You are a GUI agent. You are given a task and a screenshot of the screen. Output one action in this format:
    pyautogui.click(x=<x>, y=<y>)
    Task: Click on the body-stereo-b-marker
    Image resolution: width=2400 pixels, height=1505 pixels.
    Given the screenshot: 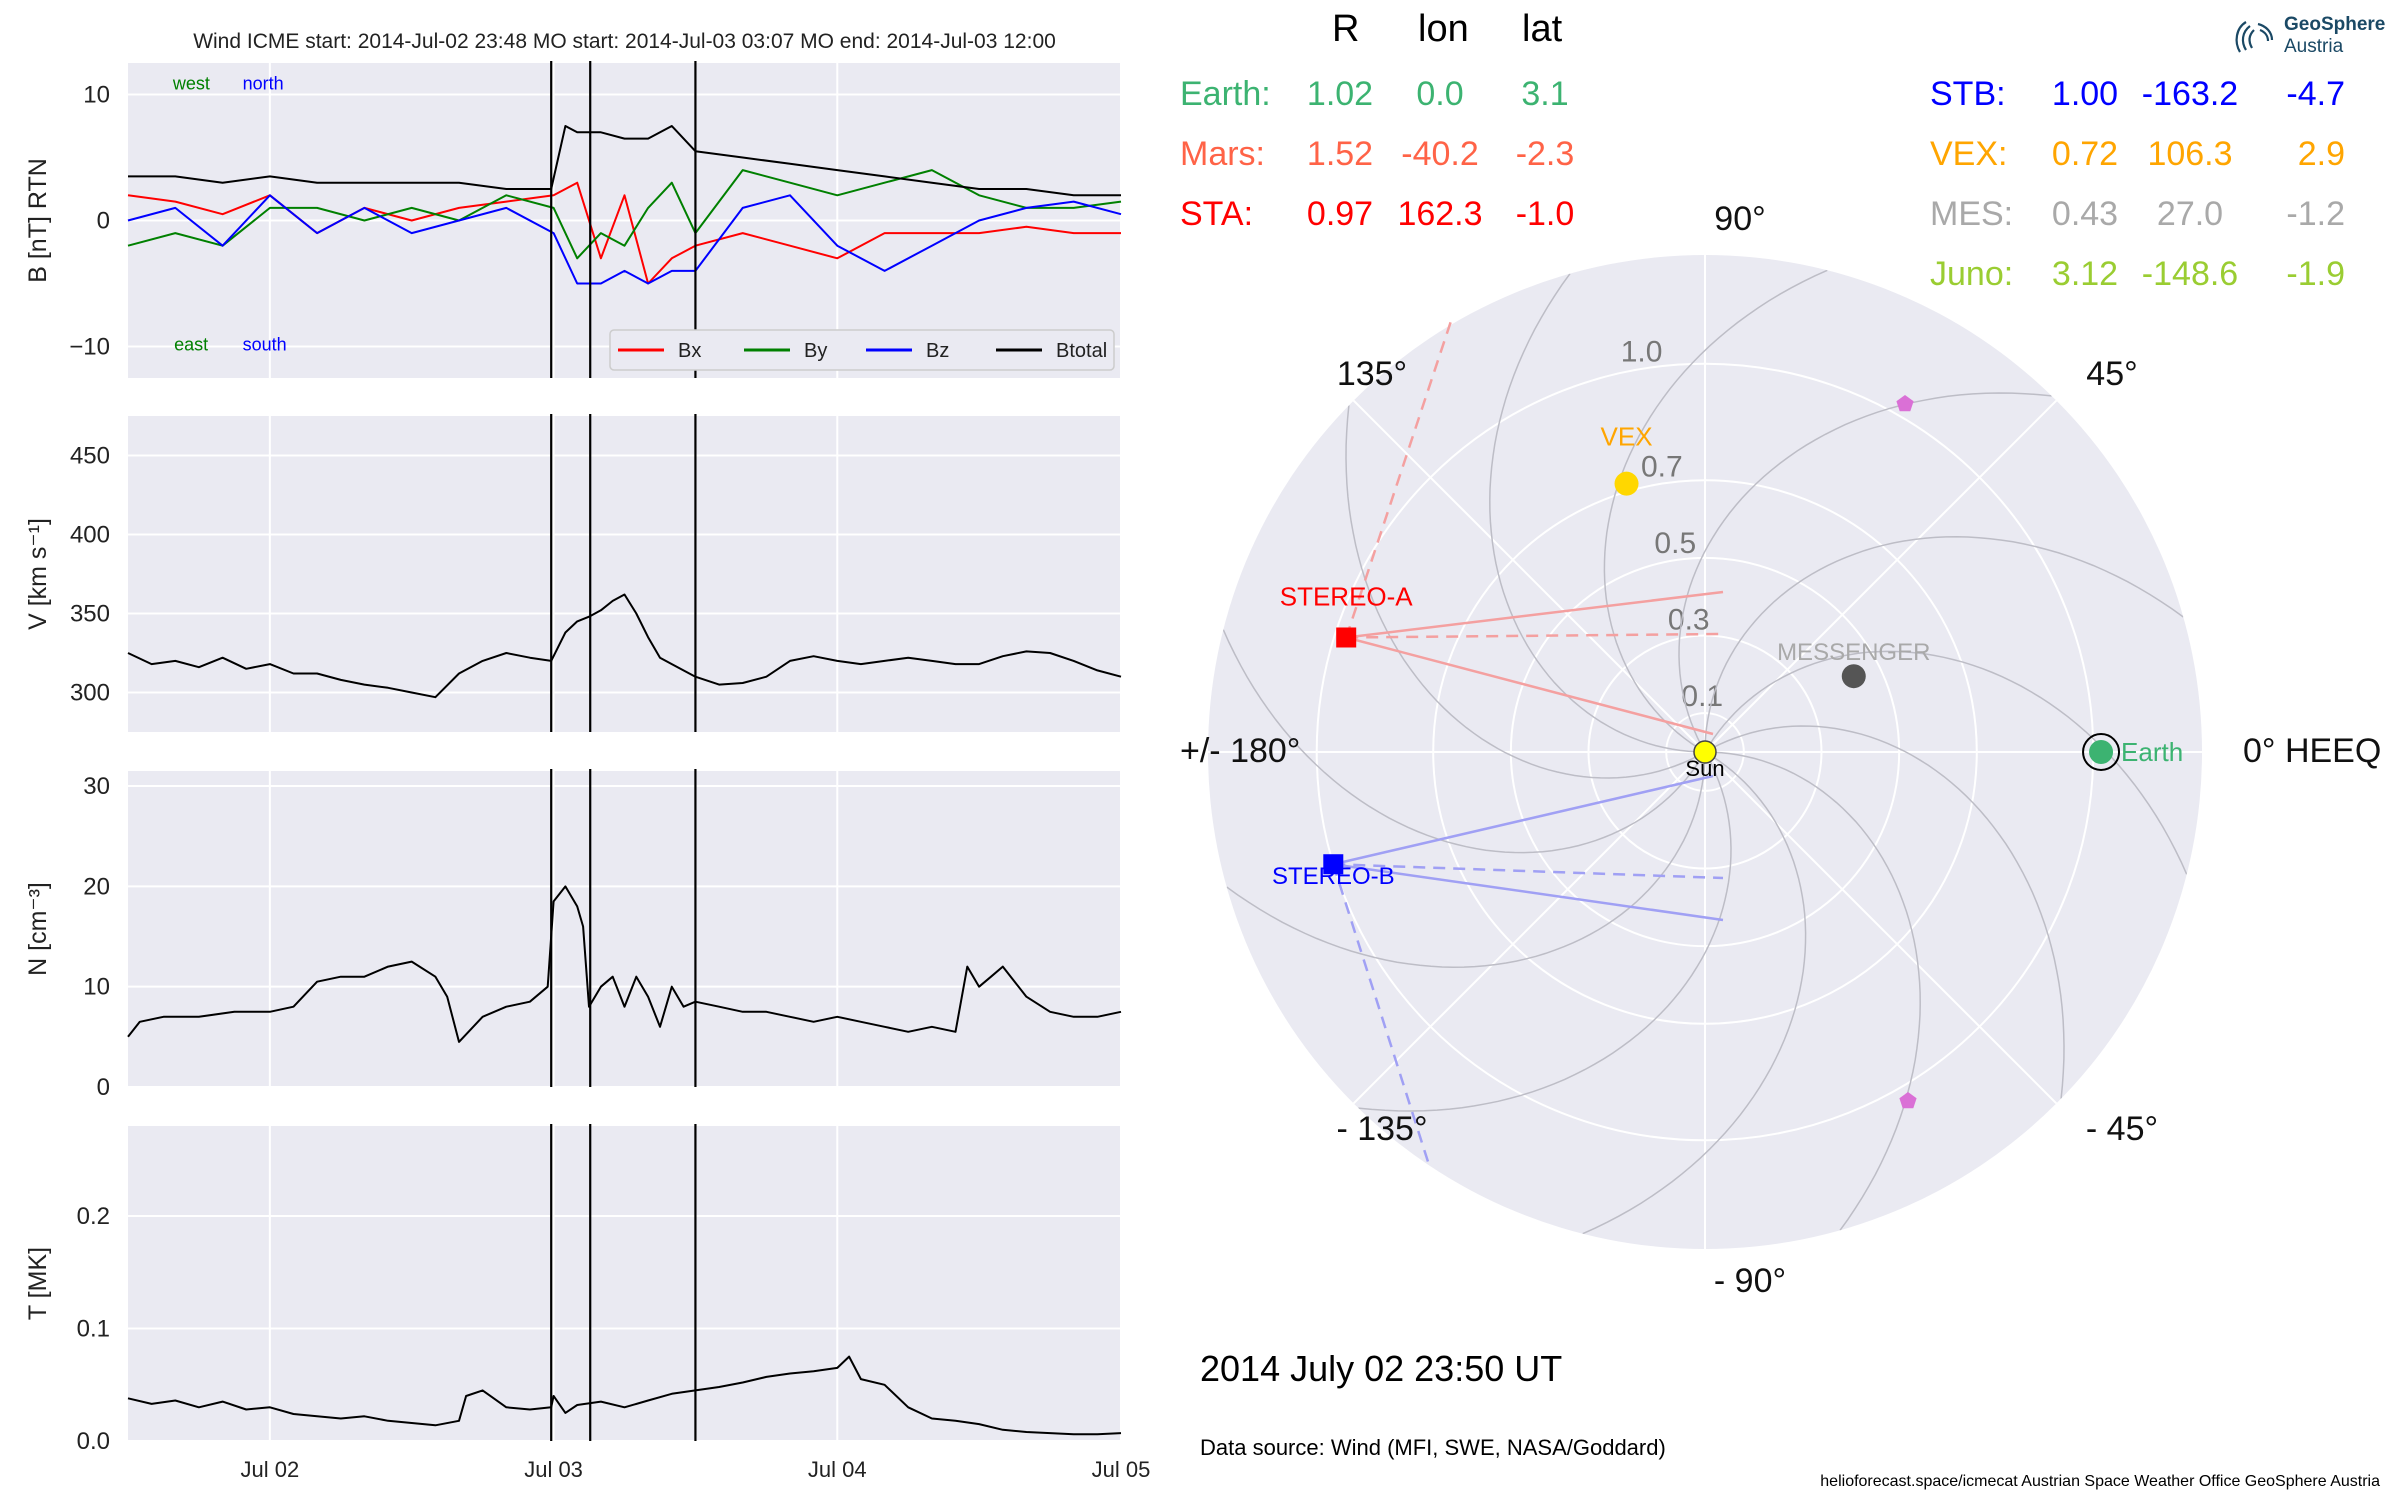 What is the action you would take?
    pyautogui.click(x=1333, y=864)
    